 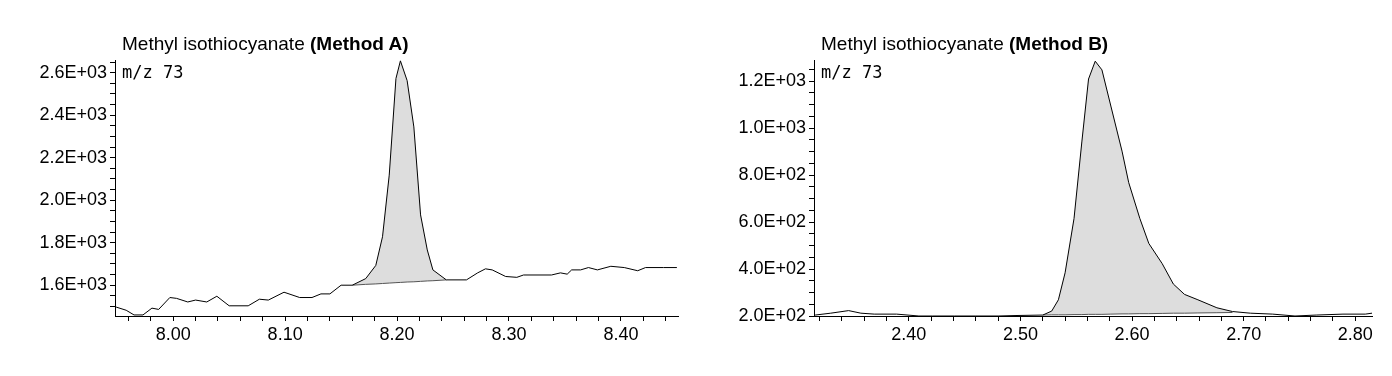 I want to click on y-tick-label: 2.4E+03, so click(x=73, y=114).